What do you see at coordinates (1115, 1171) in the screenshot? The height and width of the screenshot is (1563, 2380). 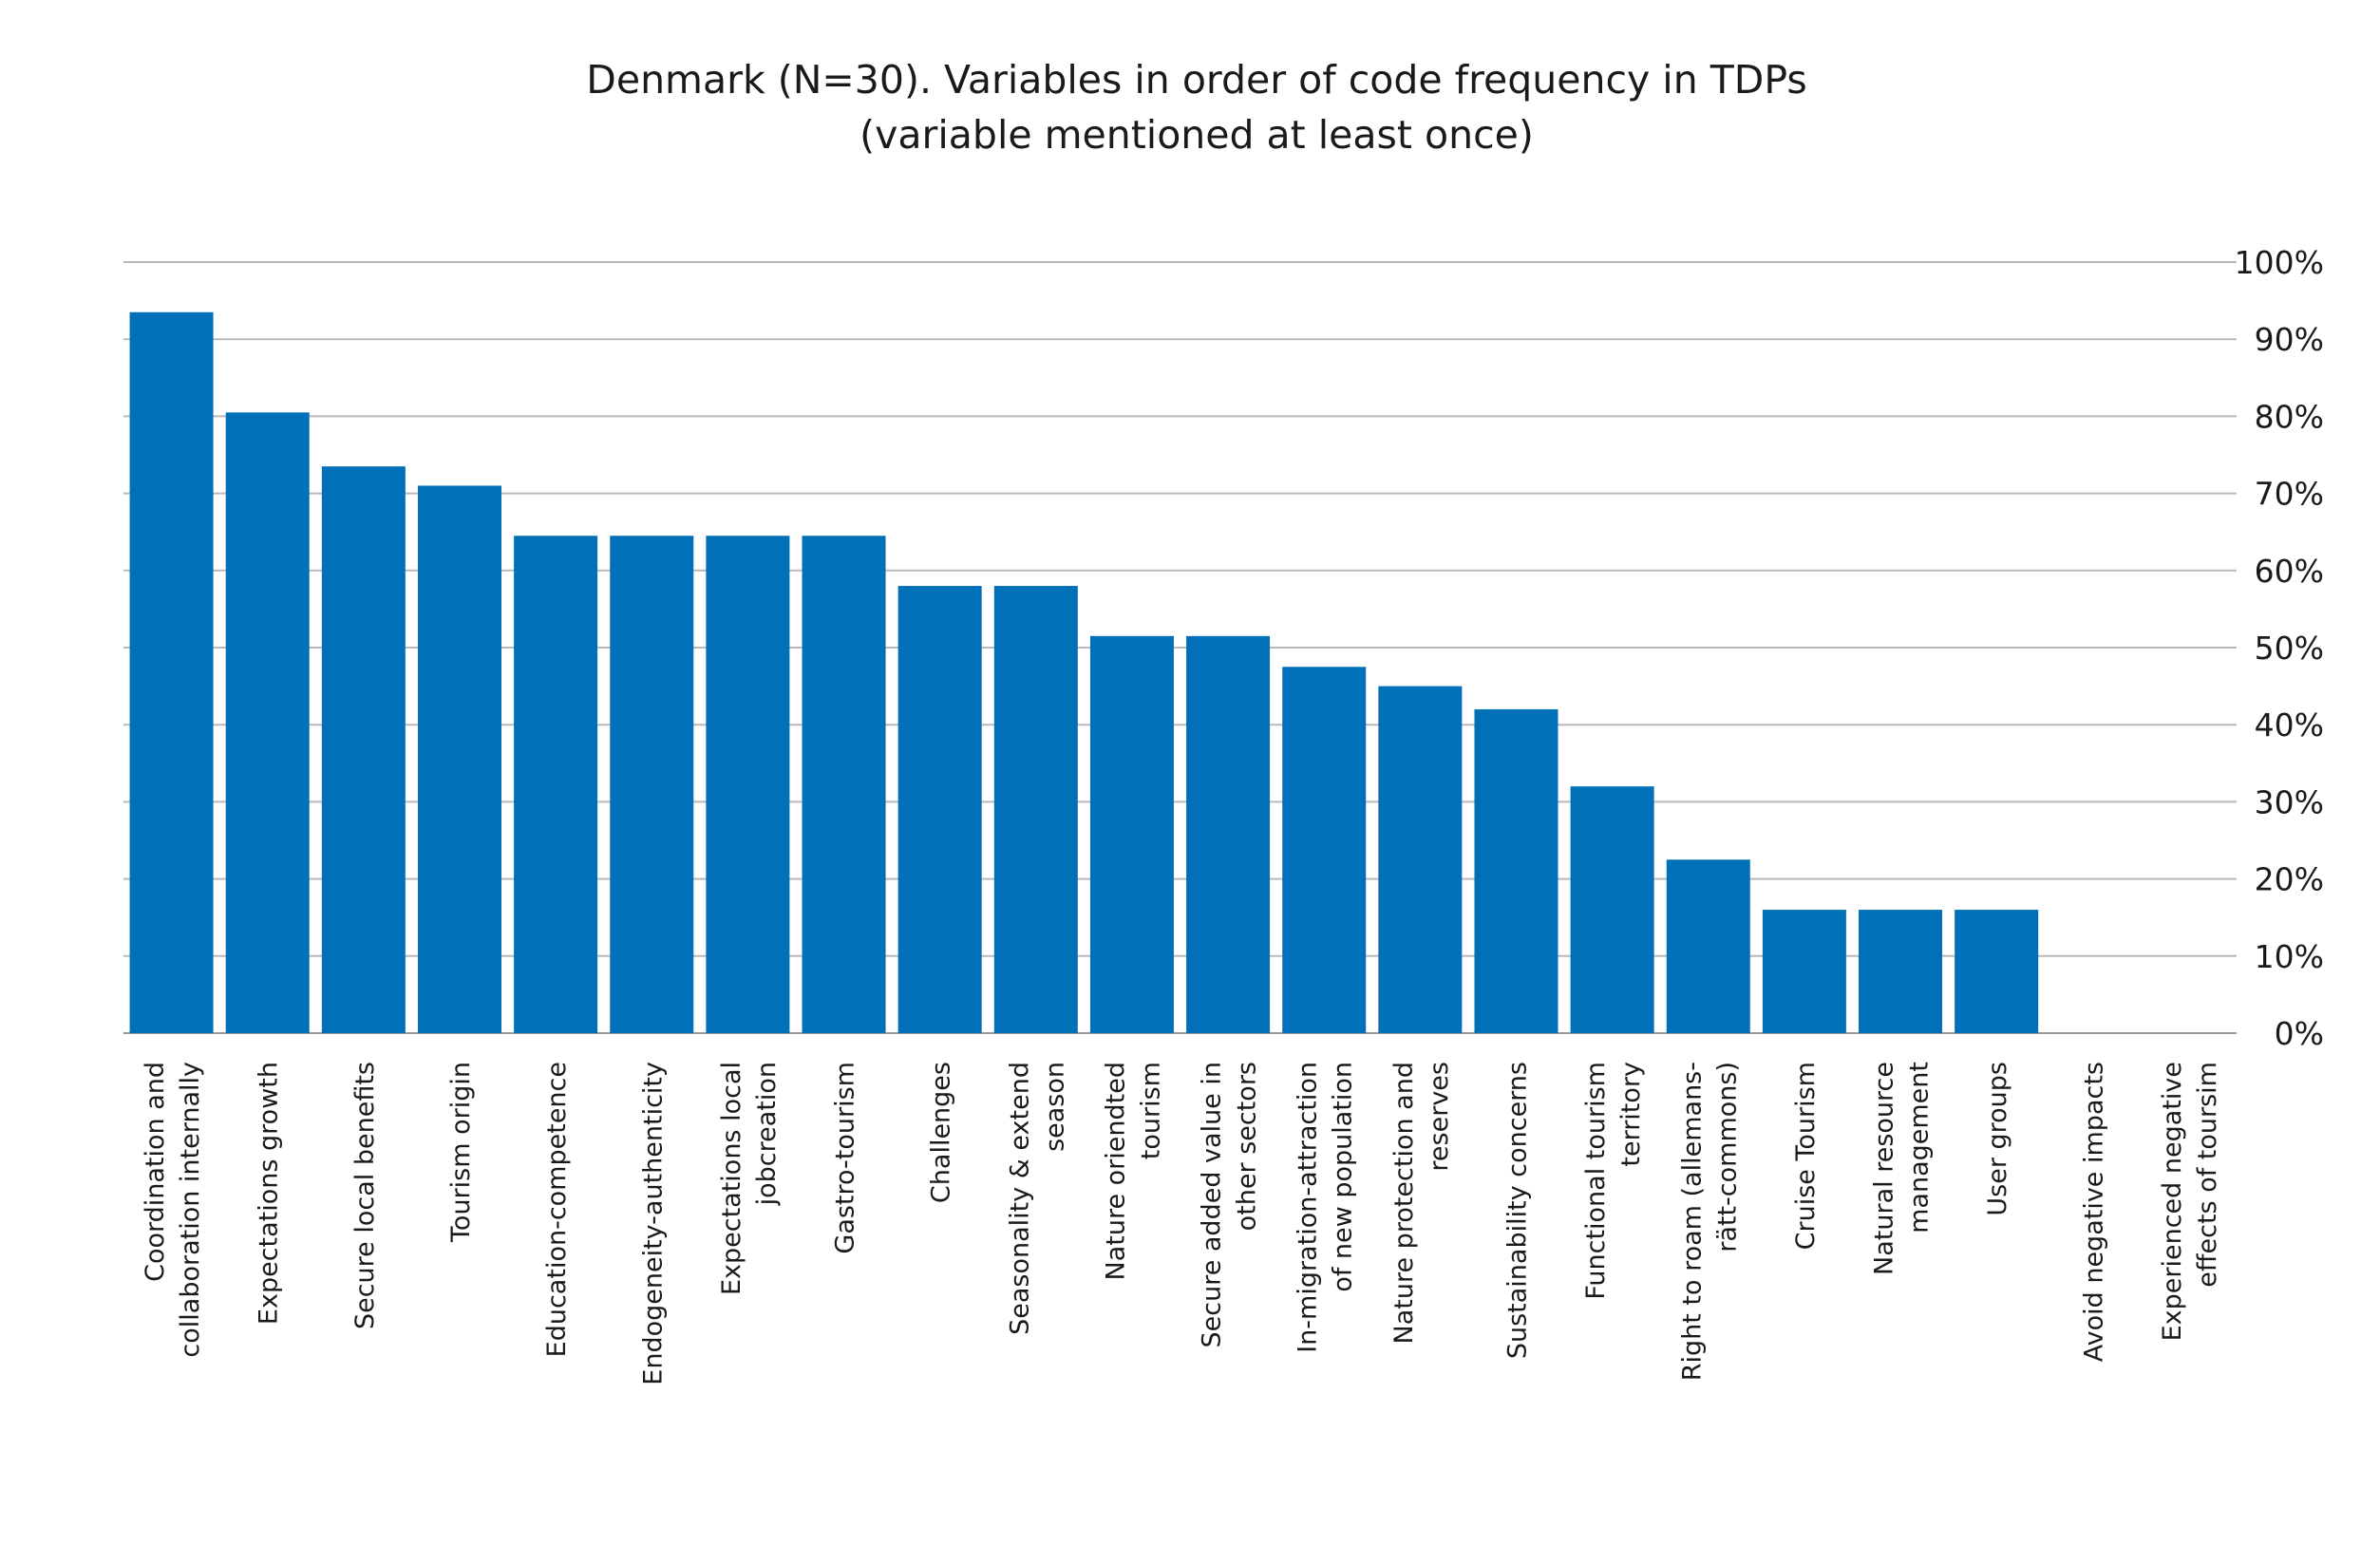 I see `category-label-line: Nature oriendted` at bounding box center [1115, 1171].